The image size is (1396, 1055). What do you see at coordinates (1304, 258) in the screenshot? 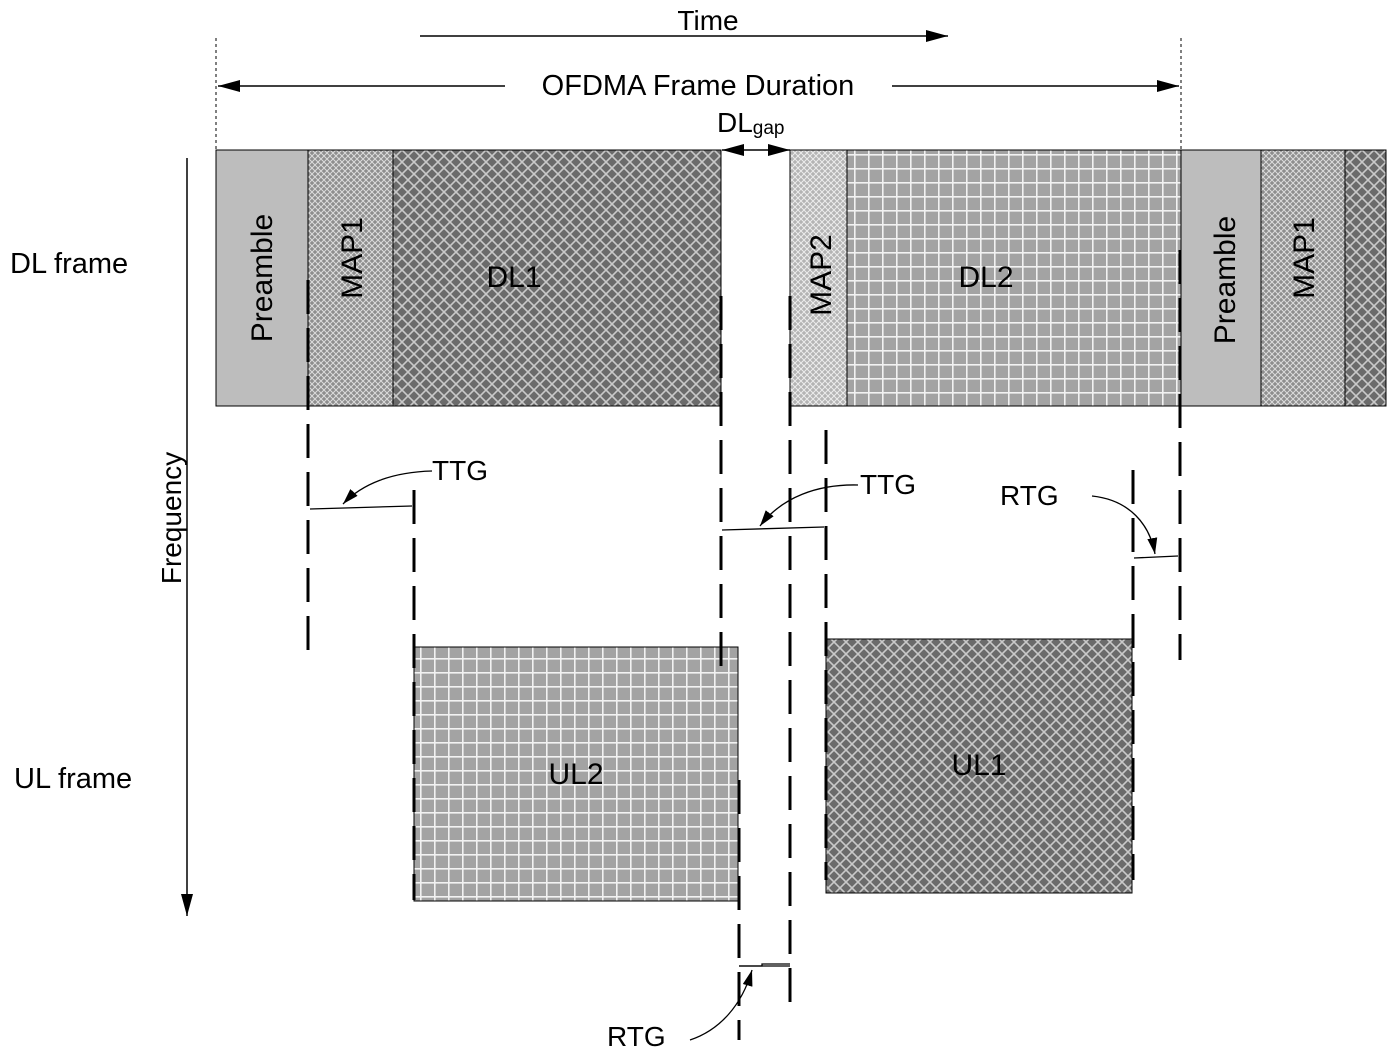
I see `map1-label-2: MAP1` at bounding box center [1304, 258].